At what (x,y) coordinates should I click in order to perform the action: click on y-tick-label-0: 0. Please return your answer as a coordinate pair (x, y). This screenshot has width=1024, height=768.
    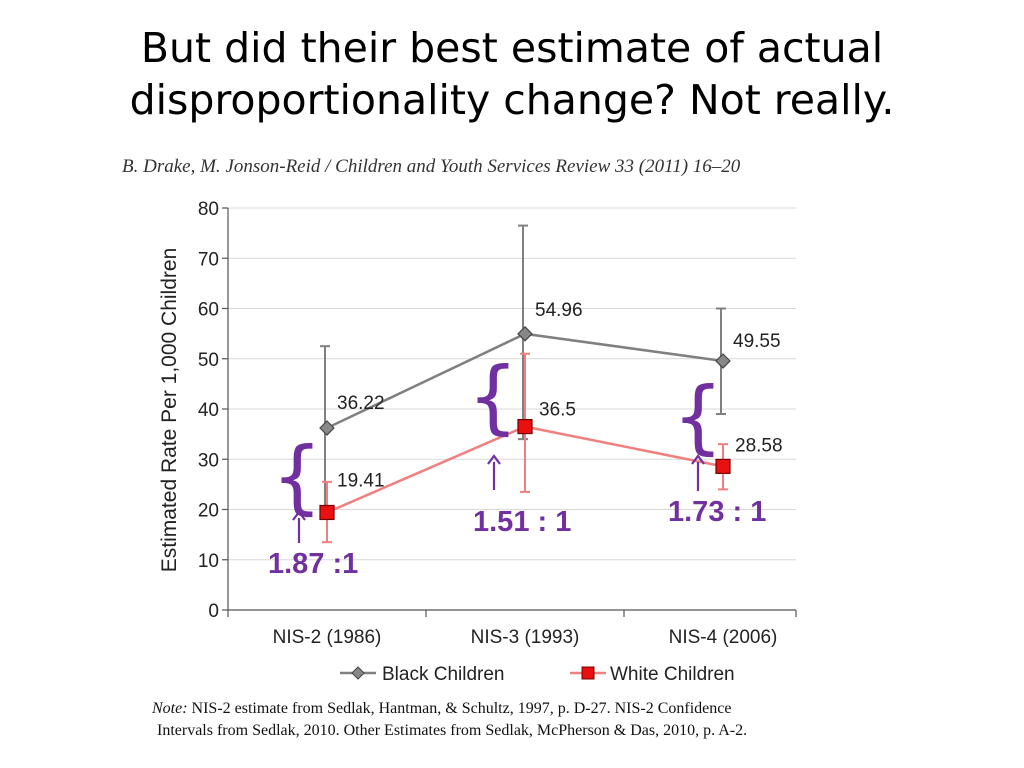
    Looking at the image, I should click on (213, 611).